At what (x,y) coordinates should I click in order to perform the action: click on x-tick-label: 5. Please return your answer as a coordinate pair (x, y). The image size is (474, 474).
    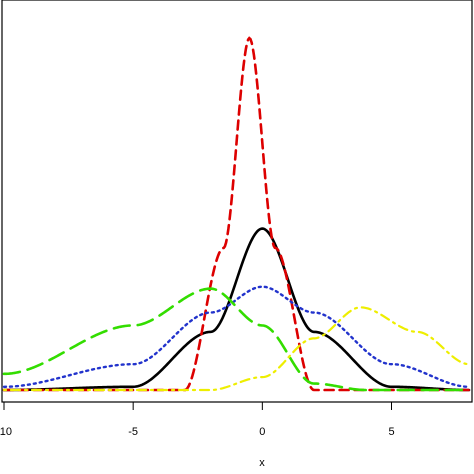
    Looking at the image, I should click on (391, 432).